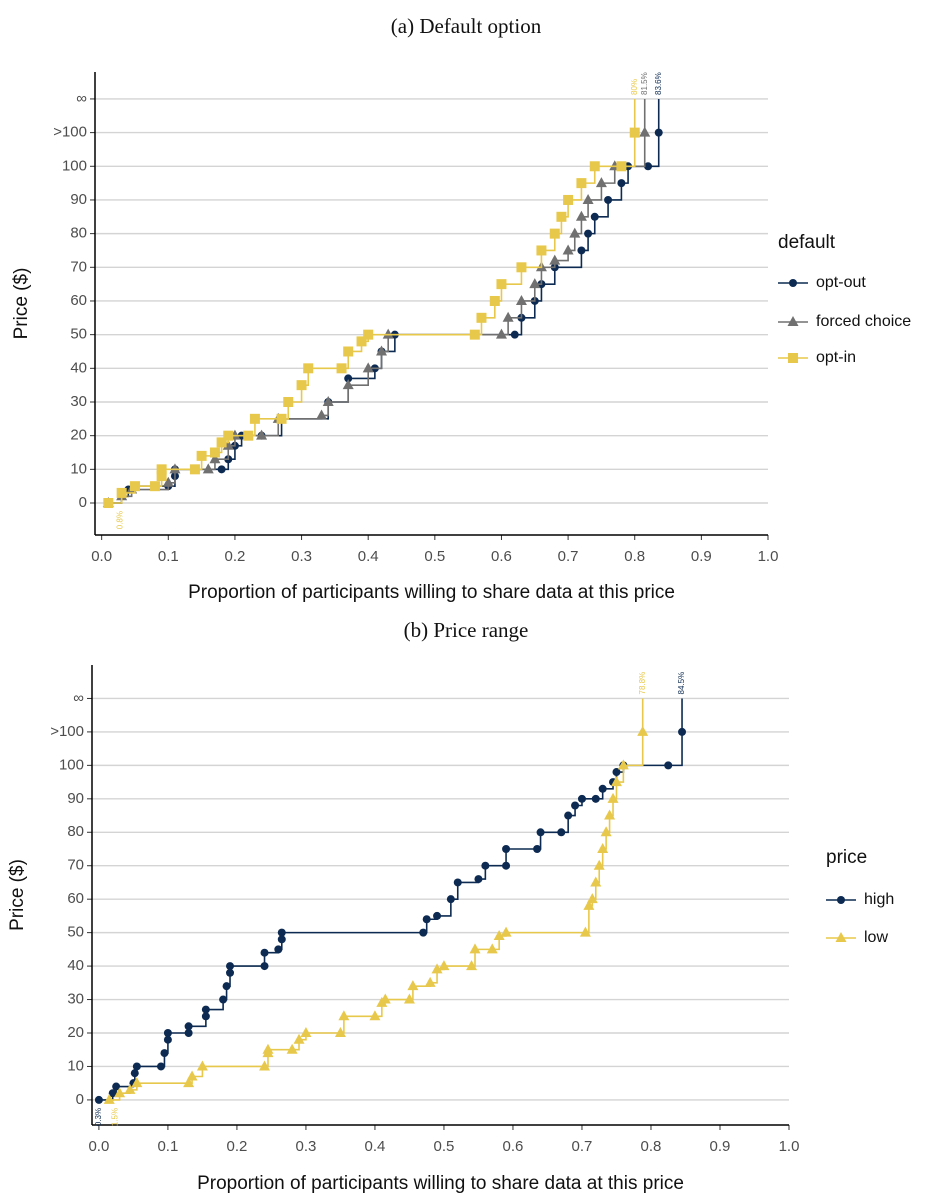 The height and width of the screenshot is (1203, 932). Describe the element at coordinates (67, 731) in the screenshot. I see `y-tick-label: >100` at that location.